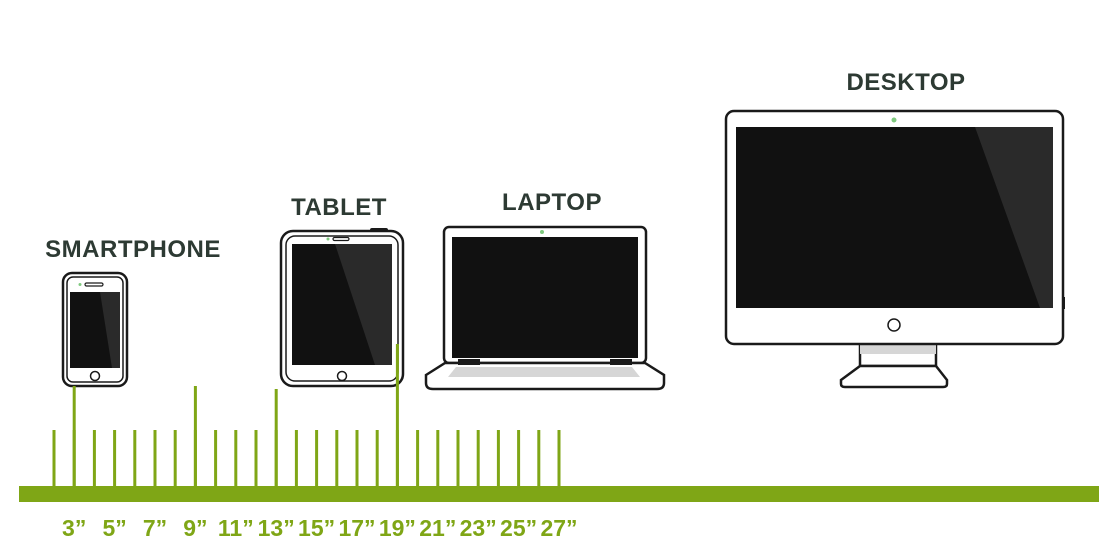 The image size is (1116, 558). I want to click on tick-label: 17”, so click(357, 528).